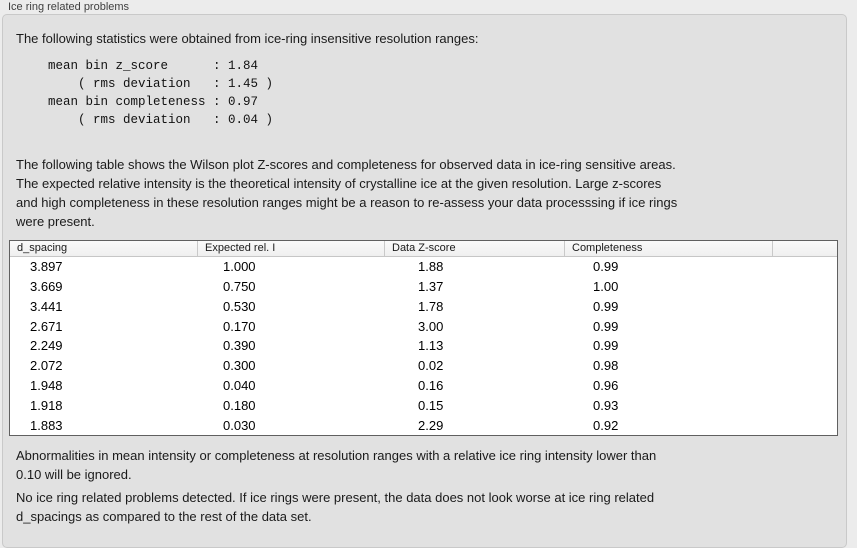 This screenshot has height=548, width=857. I want to click on table-row: 1.883 0.030 2.29 0.92, so click(423, 425).